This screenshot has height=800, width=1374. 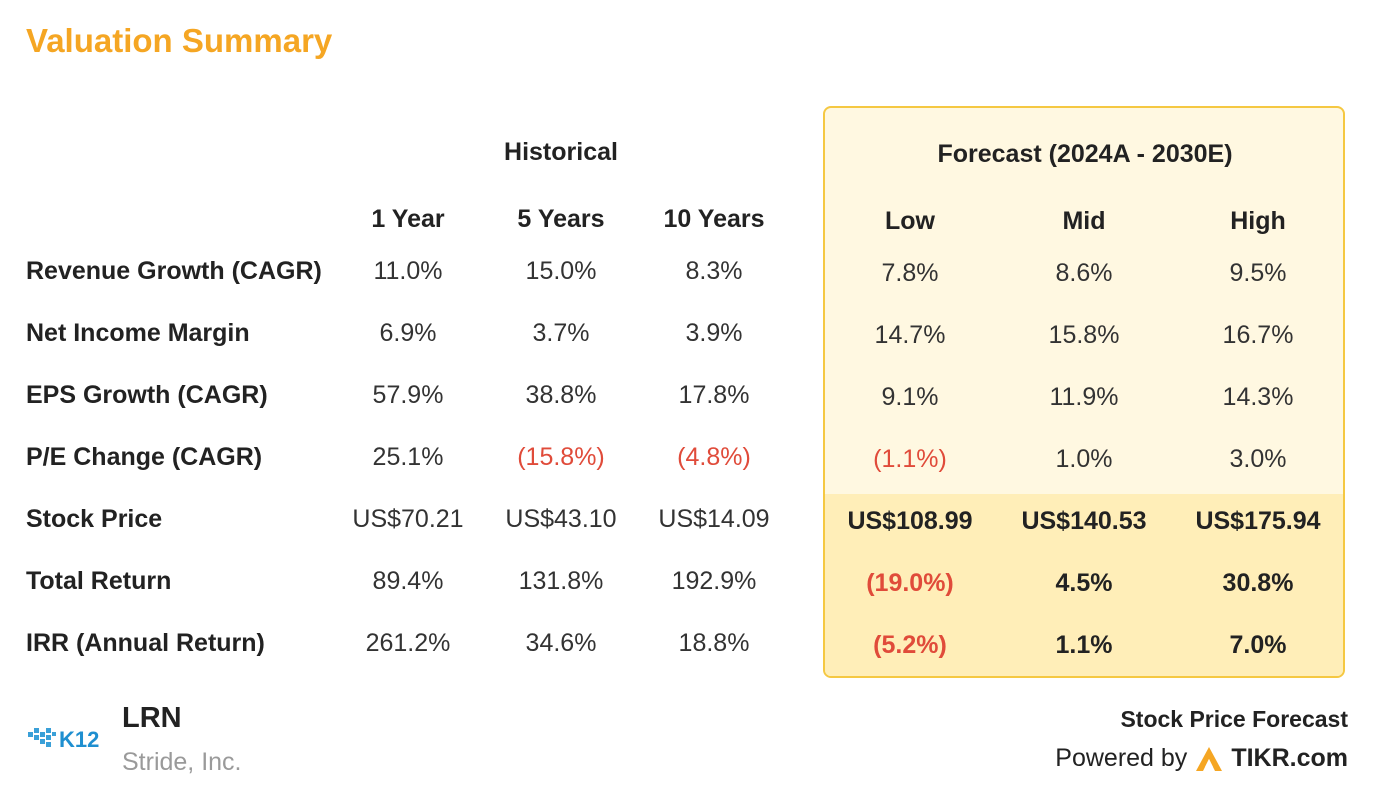 I want to click on table-cell: US$43.10, so click(x=561, y=519).